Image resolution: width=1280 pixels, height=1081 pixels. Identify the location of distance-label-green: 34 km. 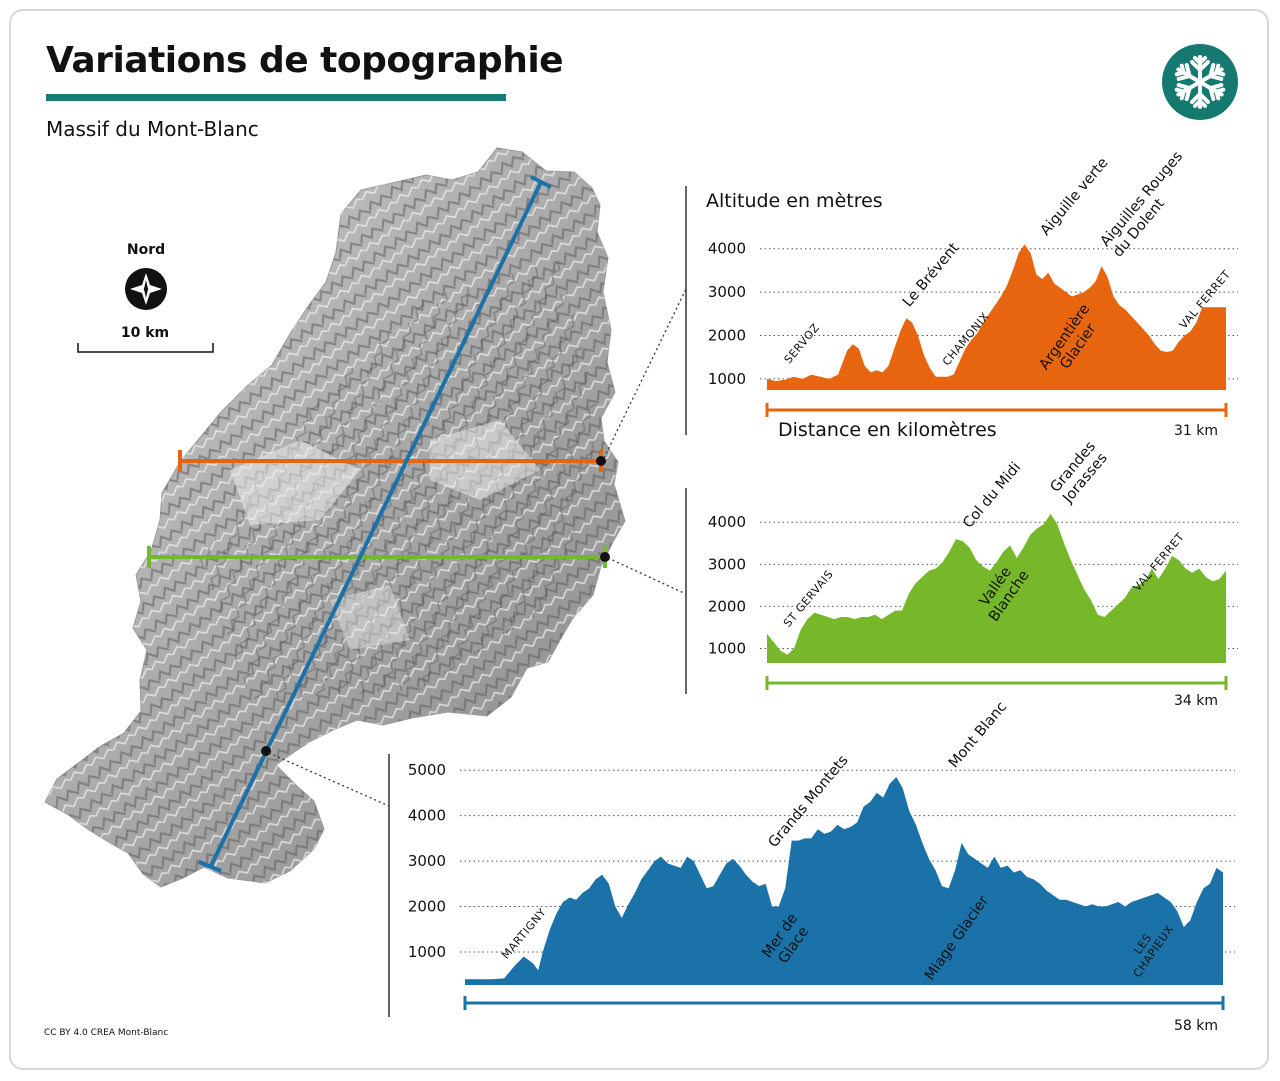
(1196, 701).